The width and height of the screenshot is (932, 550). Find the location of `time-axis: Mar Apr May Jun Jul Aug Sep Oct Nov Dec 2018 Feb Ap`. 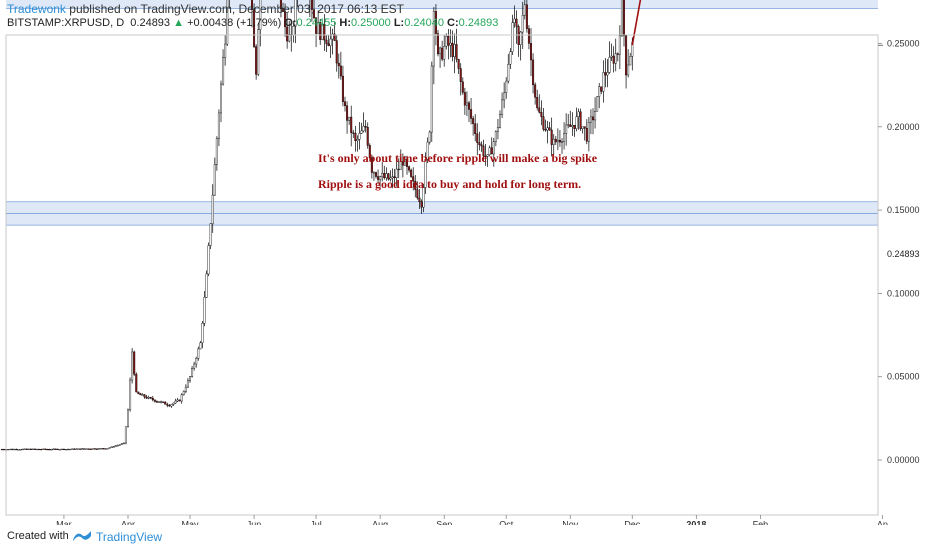

time-axis: Mar Apr May Jun Jul Aug Sep Oct Nov Dec 2018 Feb Ap is located at coordinates (472, 522).